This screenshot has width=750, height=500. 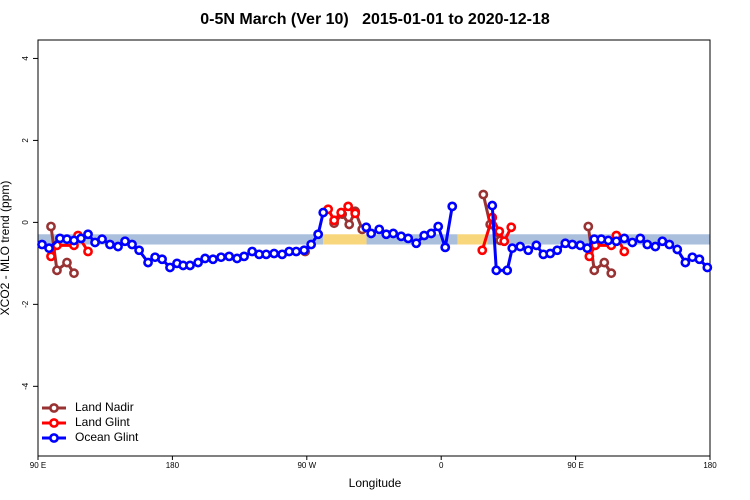 I want to click on x-tick-label: 0, so click(x=441, y=465).